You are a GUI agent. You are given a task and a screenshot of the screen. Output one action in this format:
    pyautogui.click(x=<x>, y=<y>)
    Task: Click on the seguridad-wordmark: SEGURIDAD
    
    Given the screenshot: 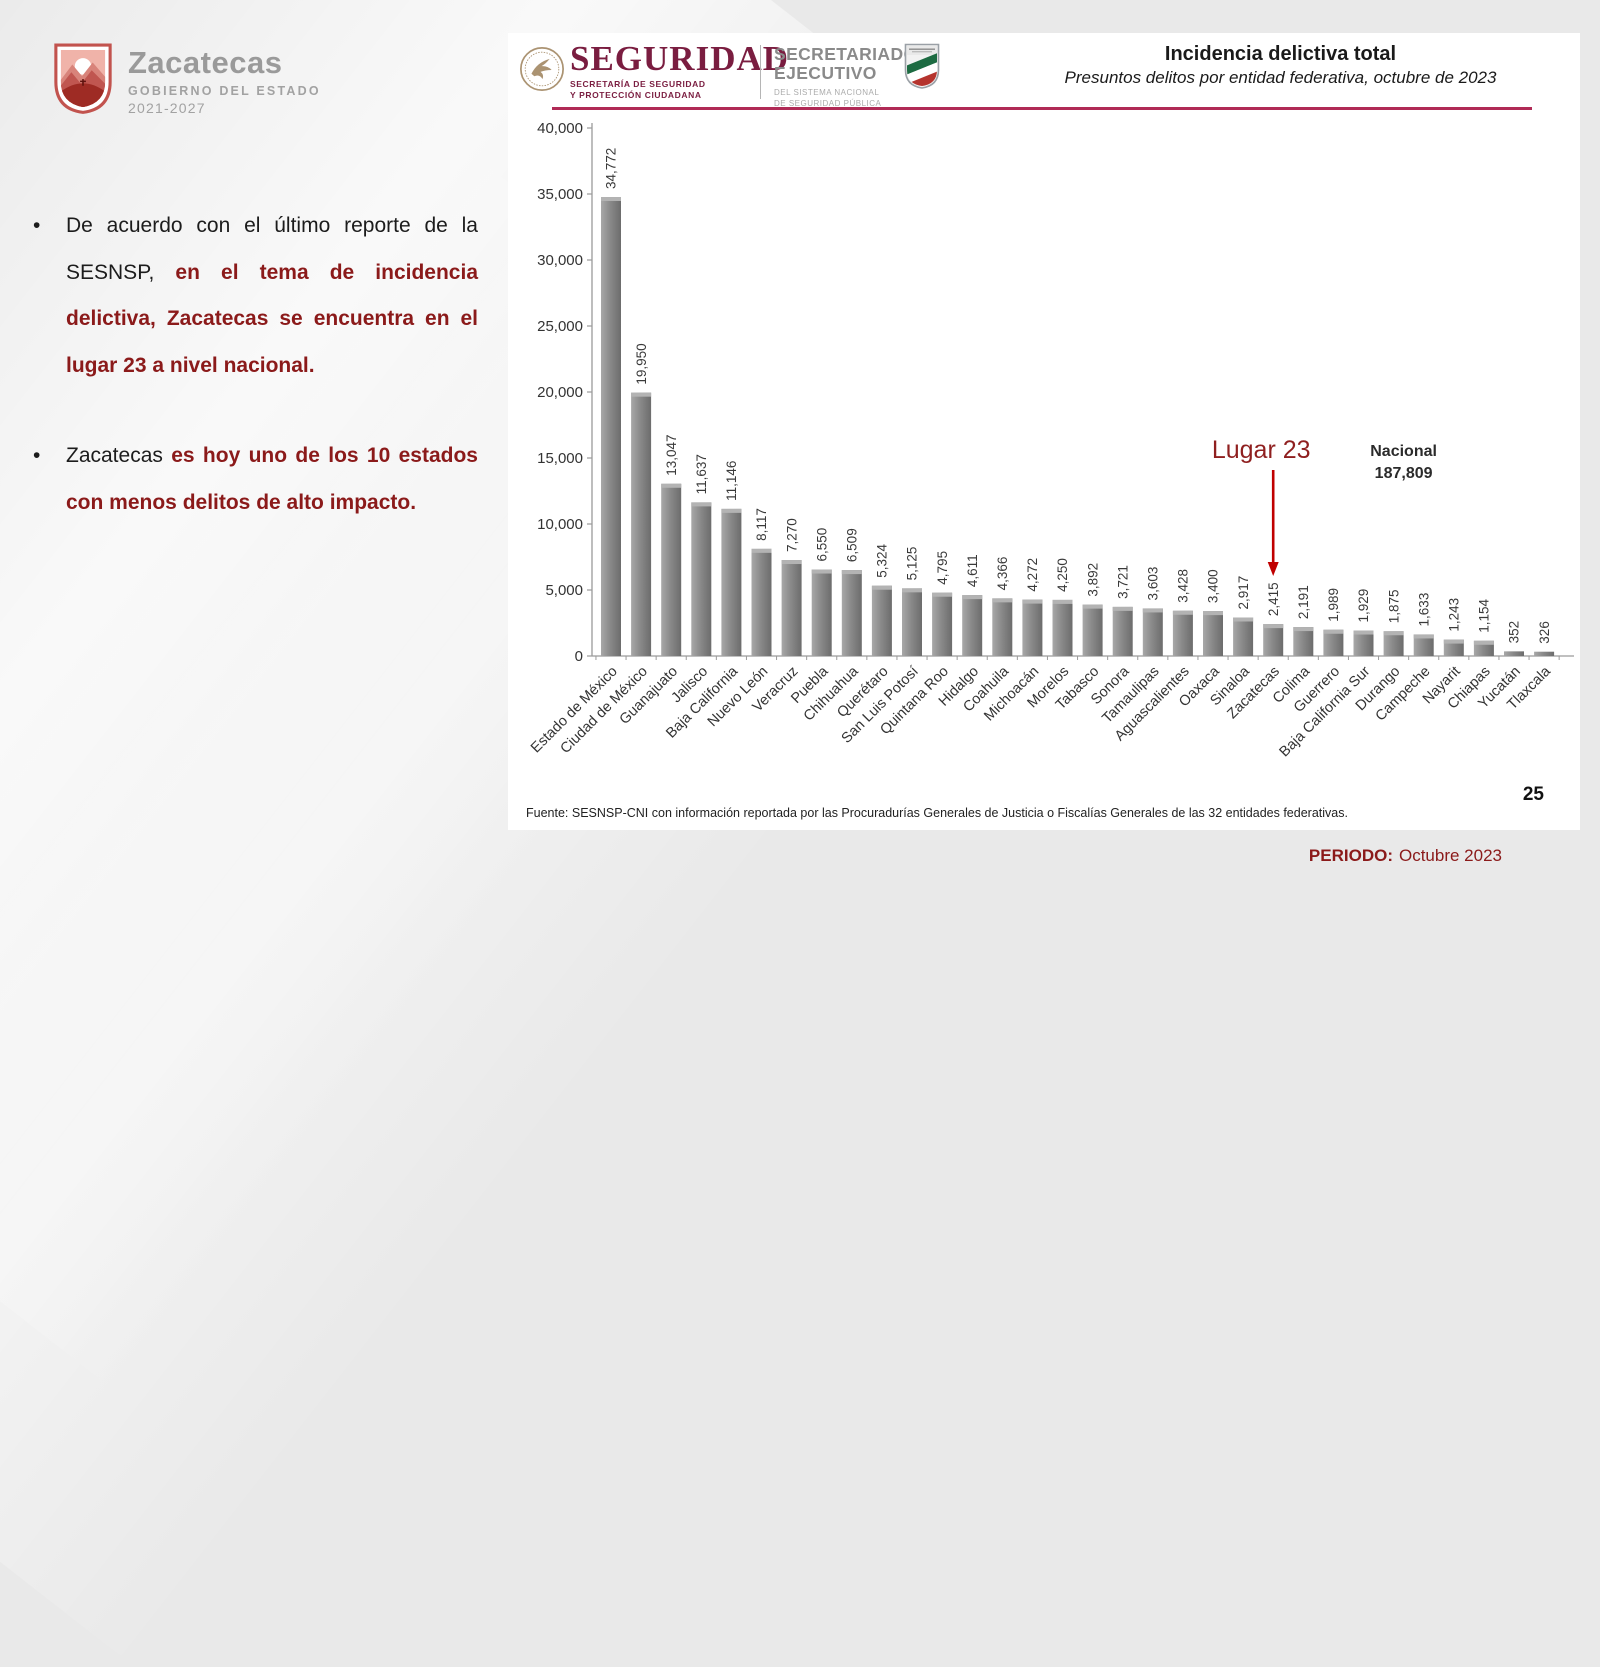 What is the action you would take?
    pyautogui.click(x=680, y=58)
    